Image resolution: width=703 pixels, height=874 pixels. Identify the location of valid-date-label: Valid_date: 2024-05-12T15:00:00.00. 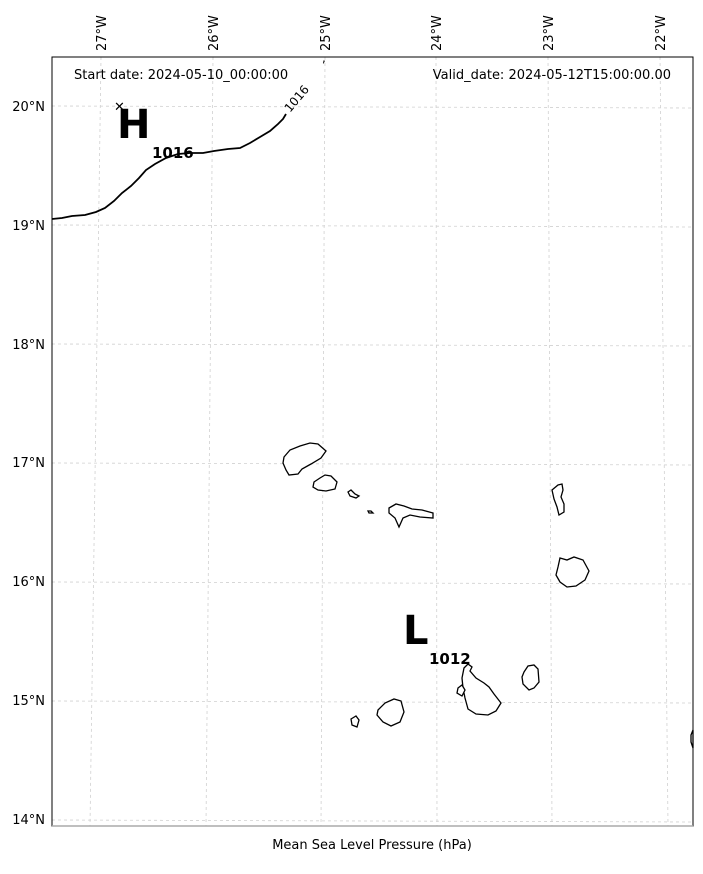
(552, 75).